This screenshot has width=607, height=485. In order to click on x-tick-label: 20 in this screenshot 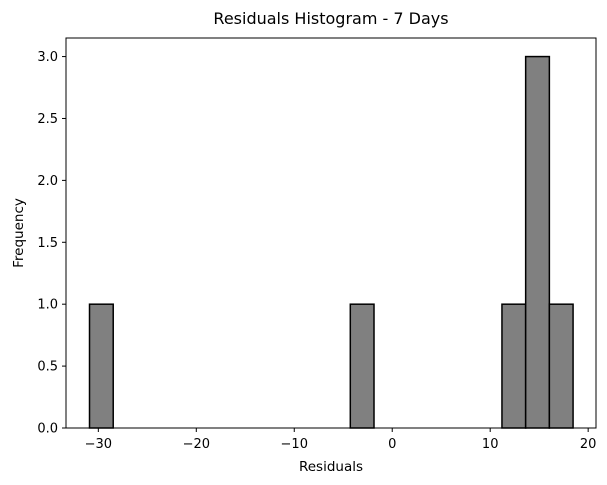, I will do `click(588, 444)`.